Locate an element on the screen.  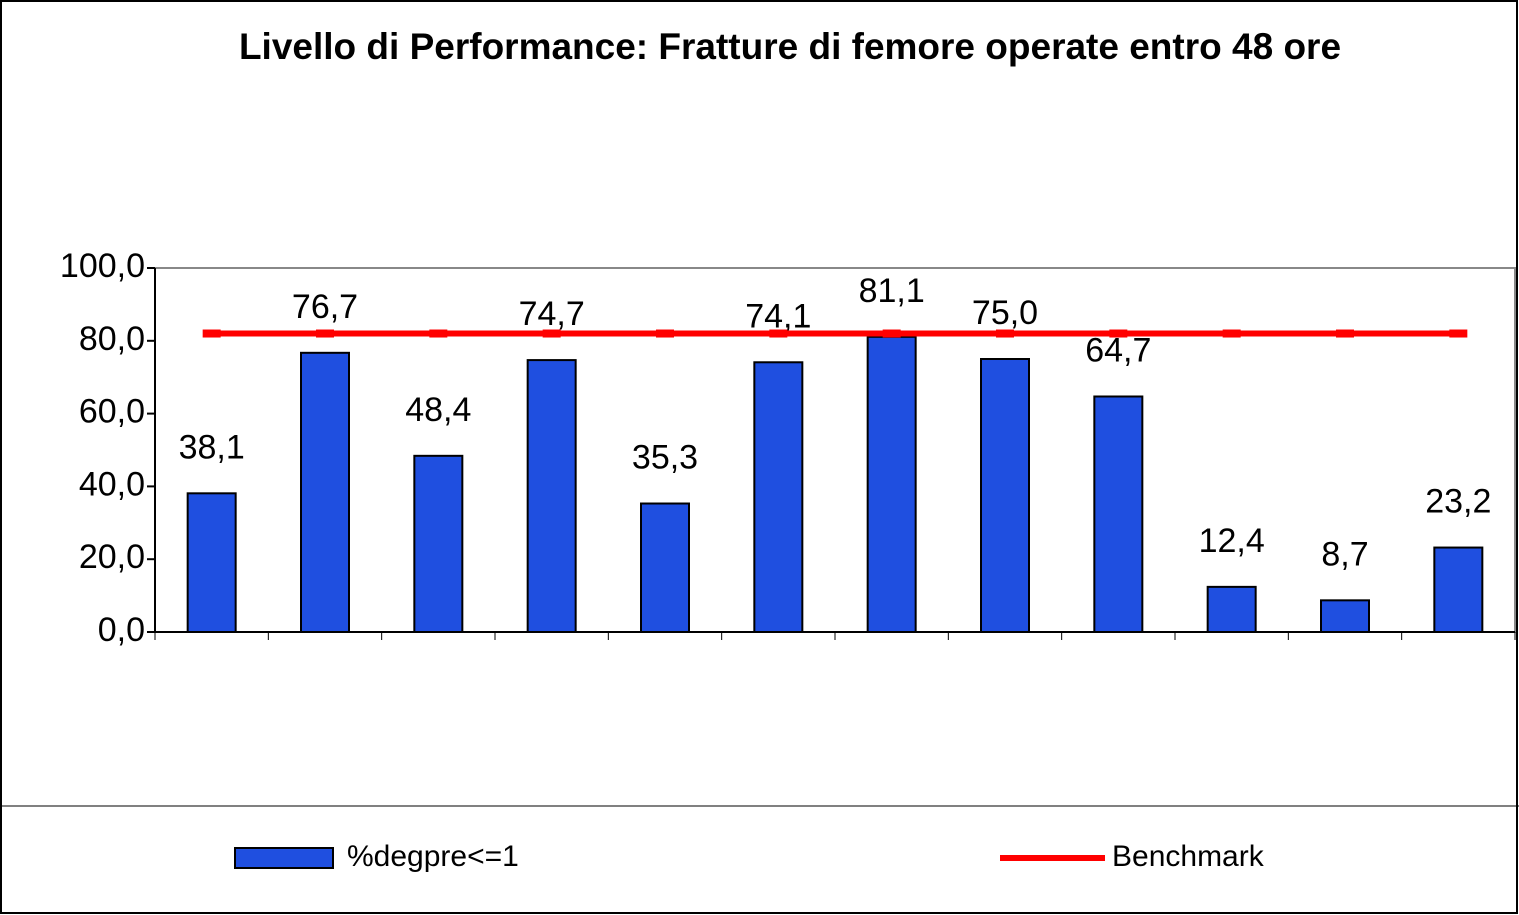
value-label: 74,7 is located at coordinates (552, 314).